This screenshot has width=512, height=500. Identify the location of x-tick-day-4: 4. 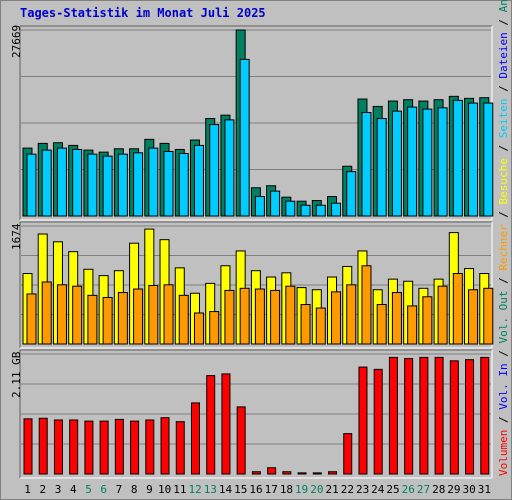
(73, 489).